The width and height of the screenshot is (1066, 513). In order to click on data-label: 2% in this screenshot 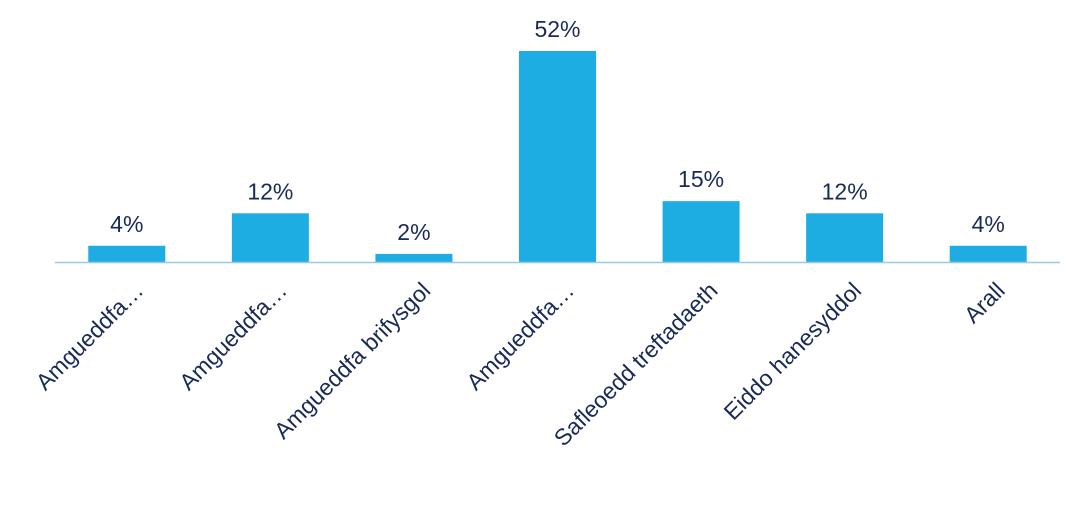, I will do `click(413, 232)`.